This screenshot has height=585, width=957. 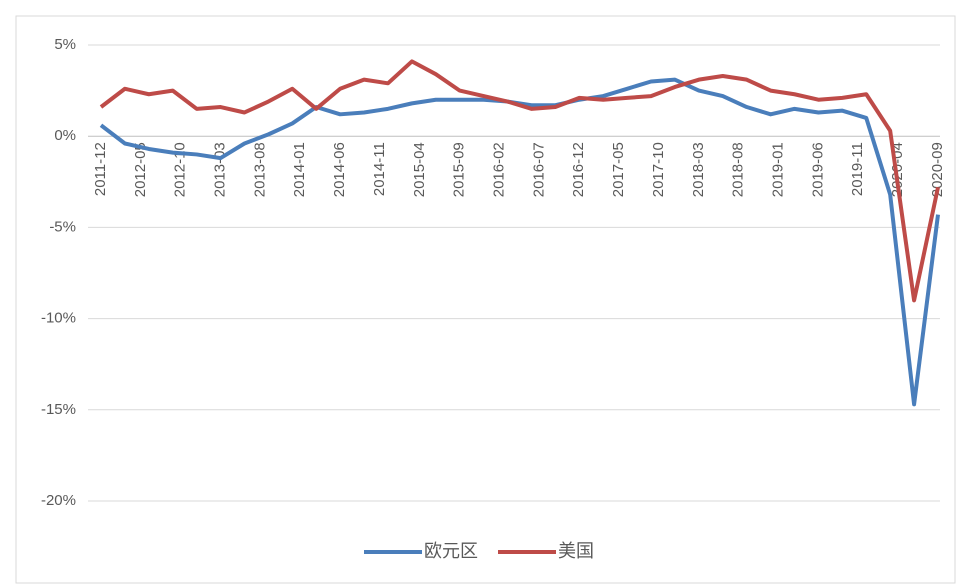 I want to click on x-tick-label: 2013-08, so click(x=259, y=169).